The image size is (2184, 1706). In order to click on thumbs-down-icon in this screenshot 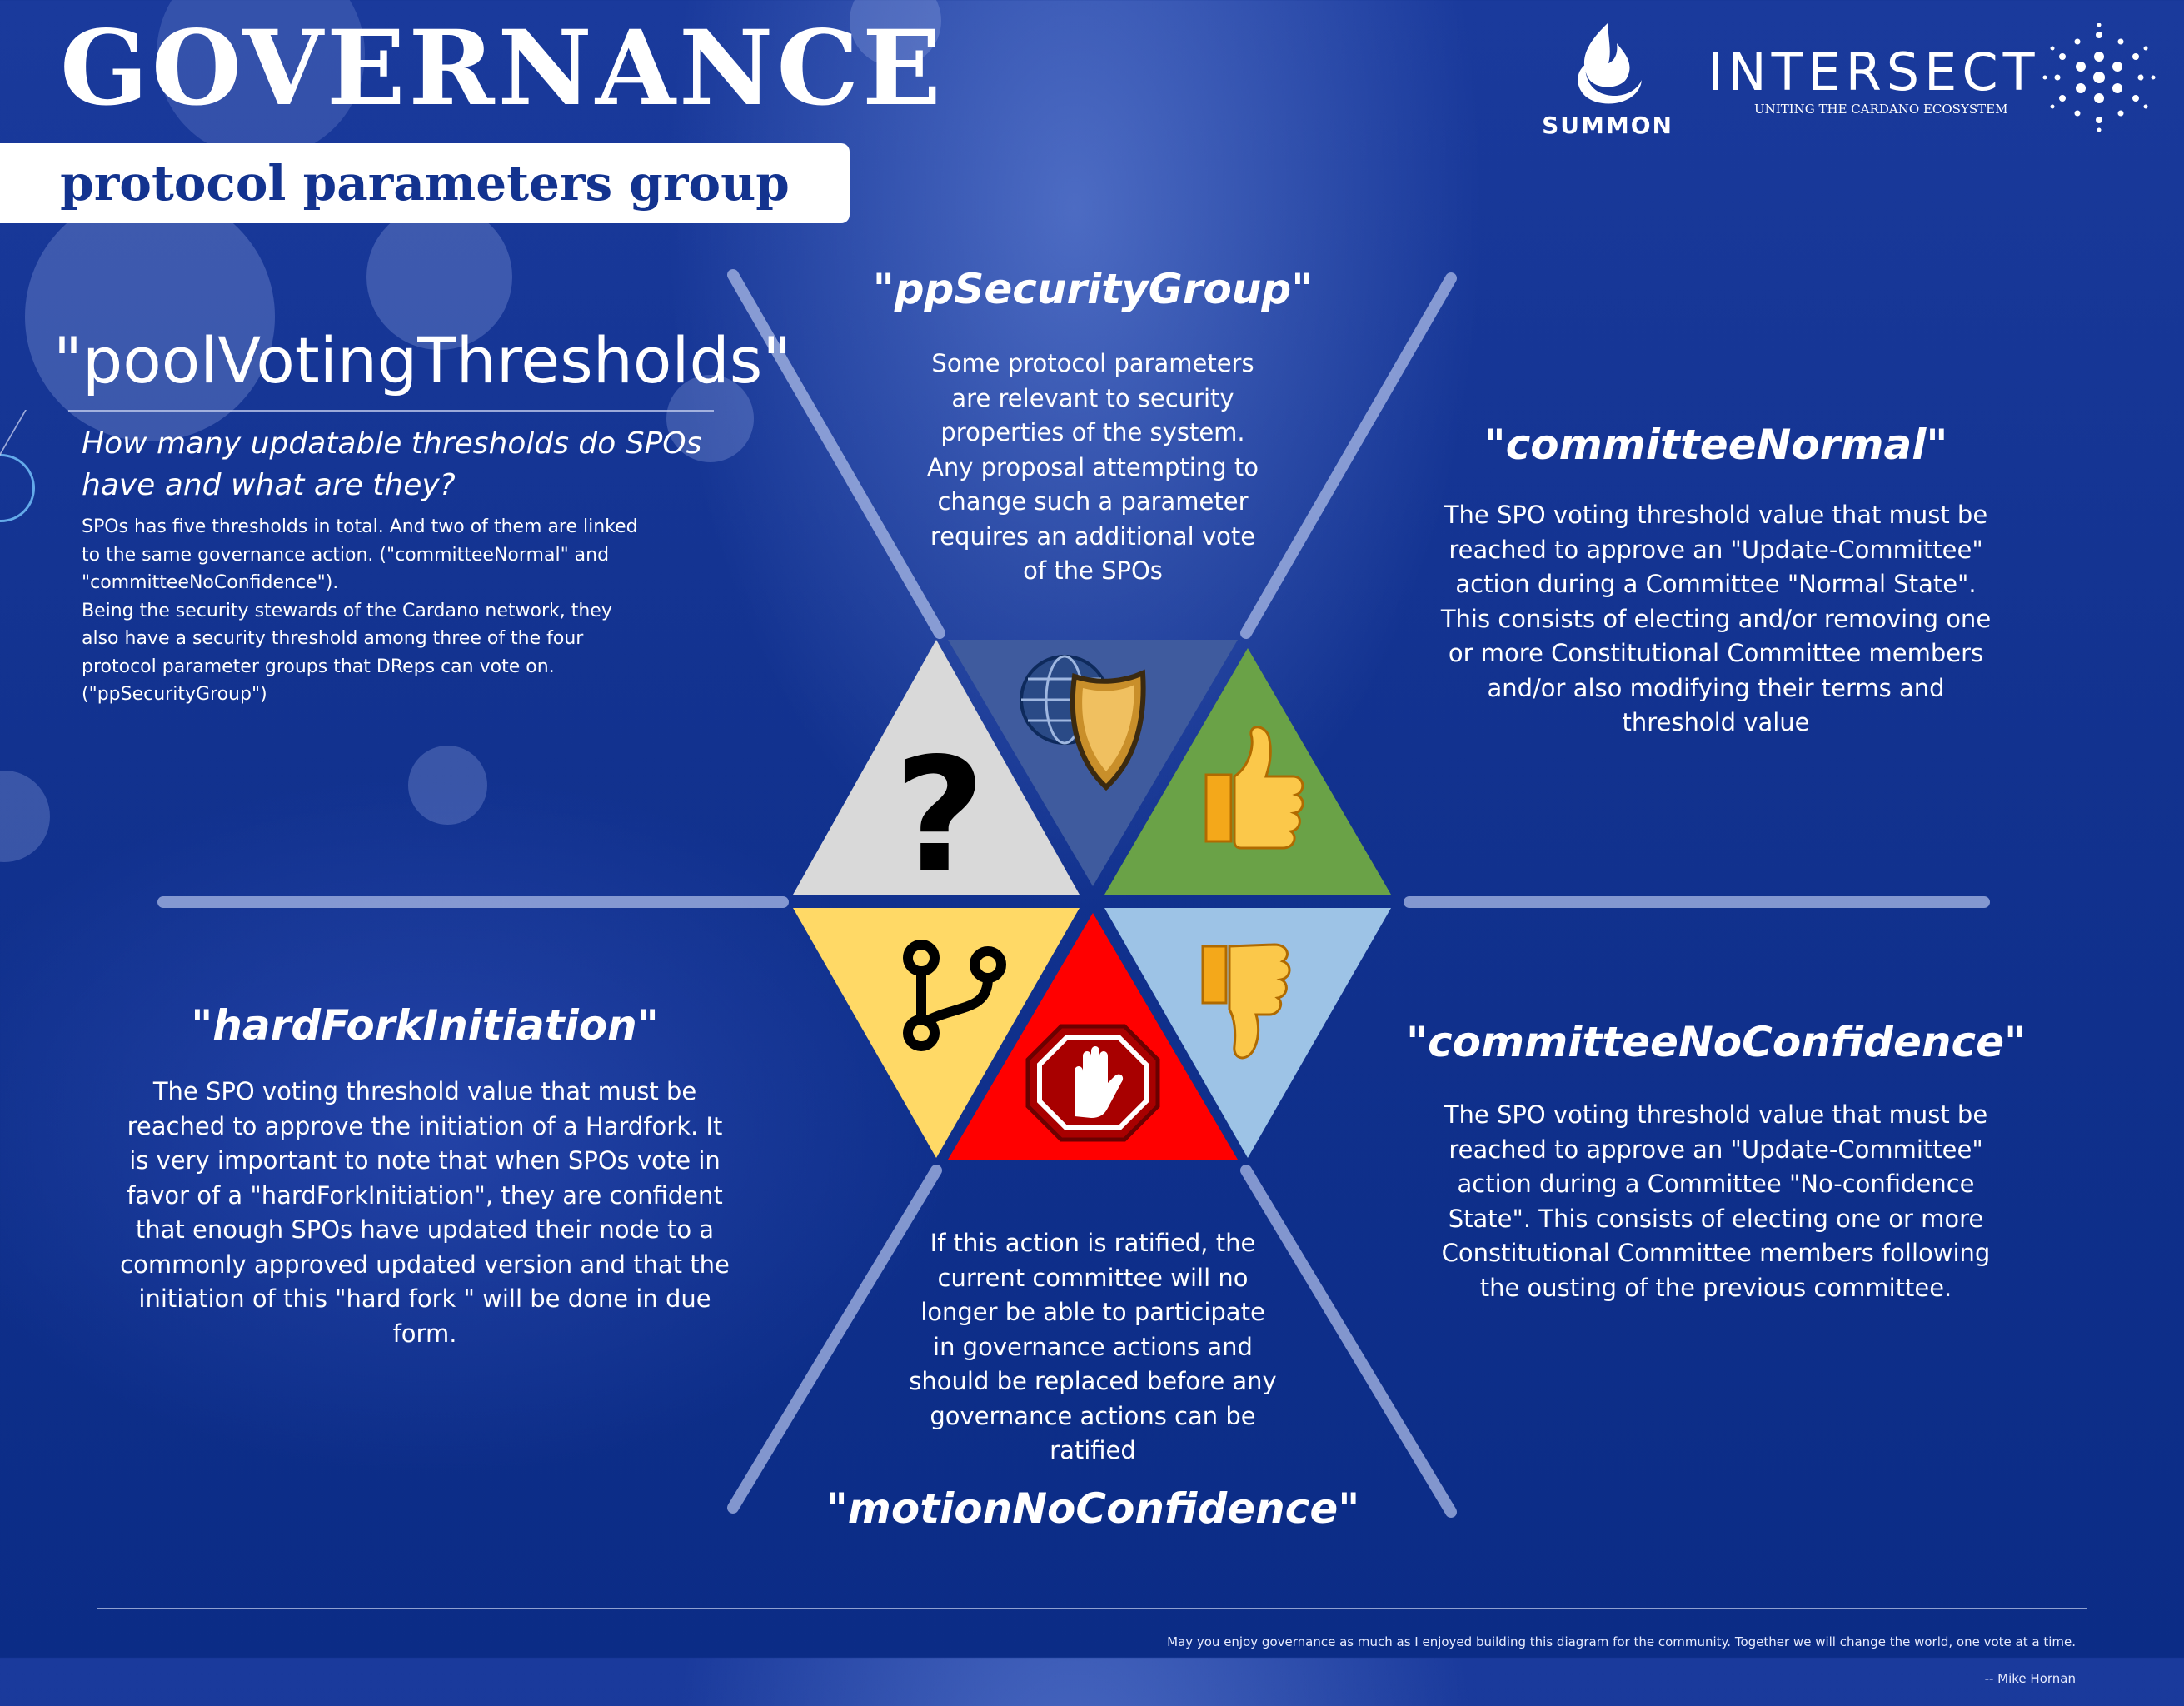, I will do `click(1246, 1001)`.